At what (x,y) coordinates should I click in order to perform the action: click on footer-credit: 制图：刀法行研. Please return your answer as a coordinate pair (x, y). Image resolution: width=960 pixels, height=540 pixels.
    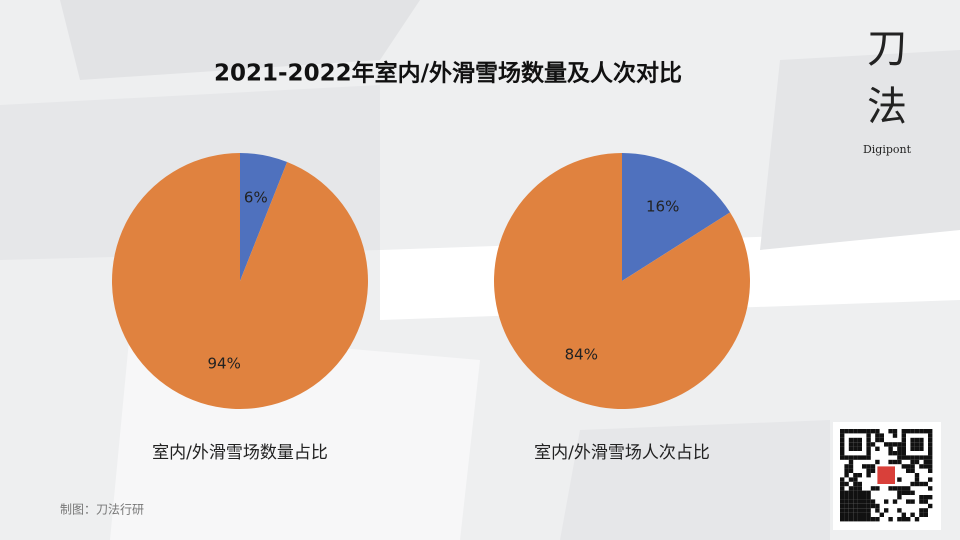
    Looking at the image, I should click on (102, 510).